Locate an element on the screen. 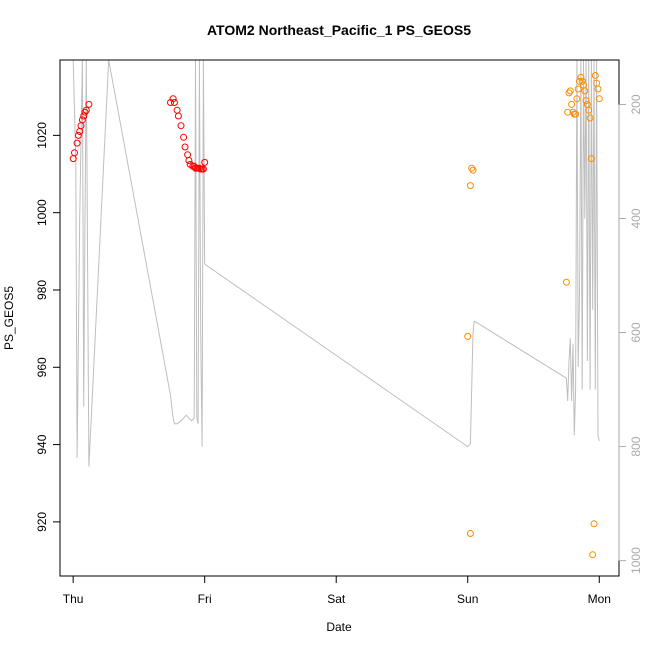 This screenshot has height=650, width=650. y-axis: 920 940 960 980 1000 1020 is located at coordinates (48, 327).